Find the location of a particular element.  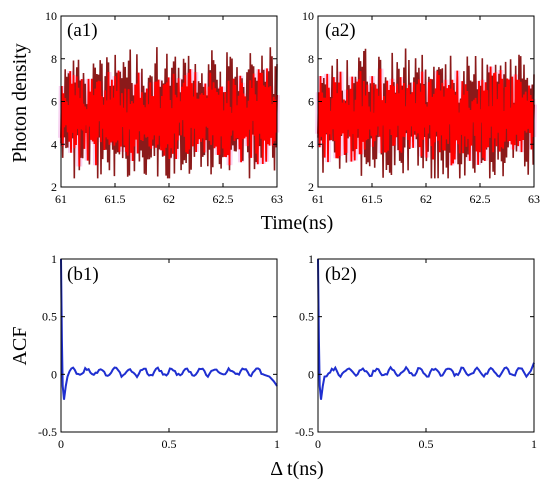

x-tick-label-b2: 1 is located at coordinates (534, 444).